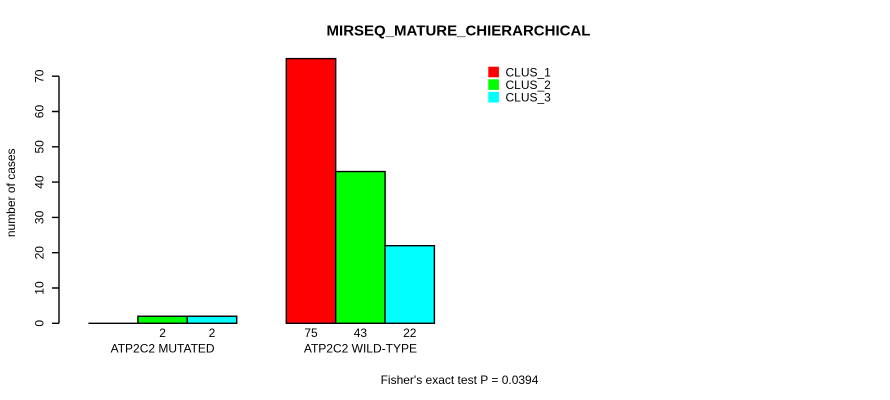  Describe the element at coordinates (40, 217) in the screenshot. I see `svg-text: 30` at that location.